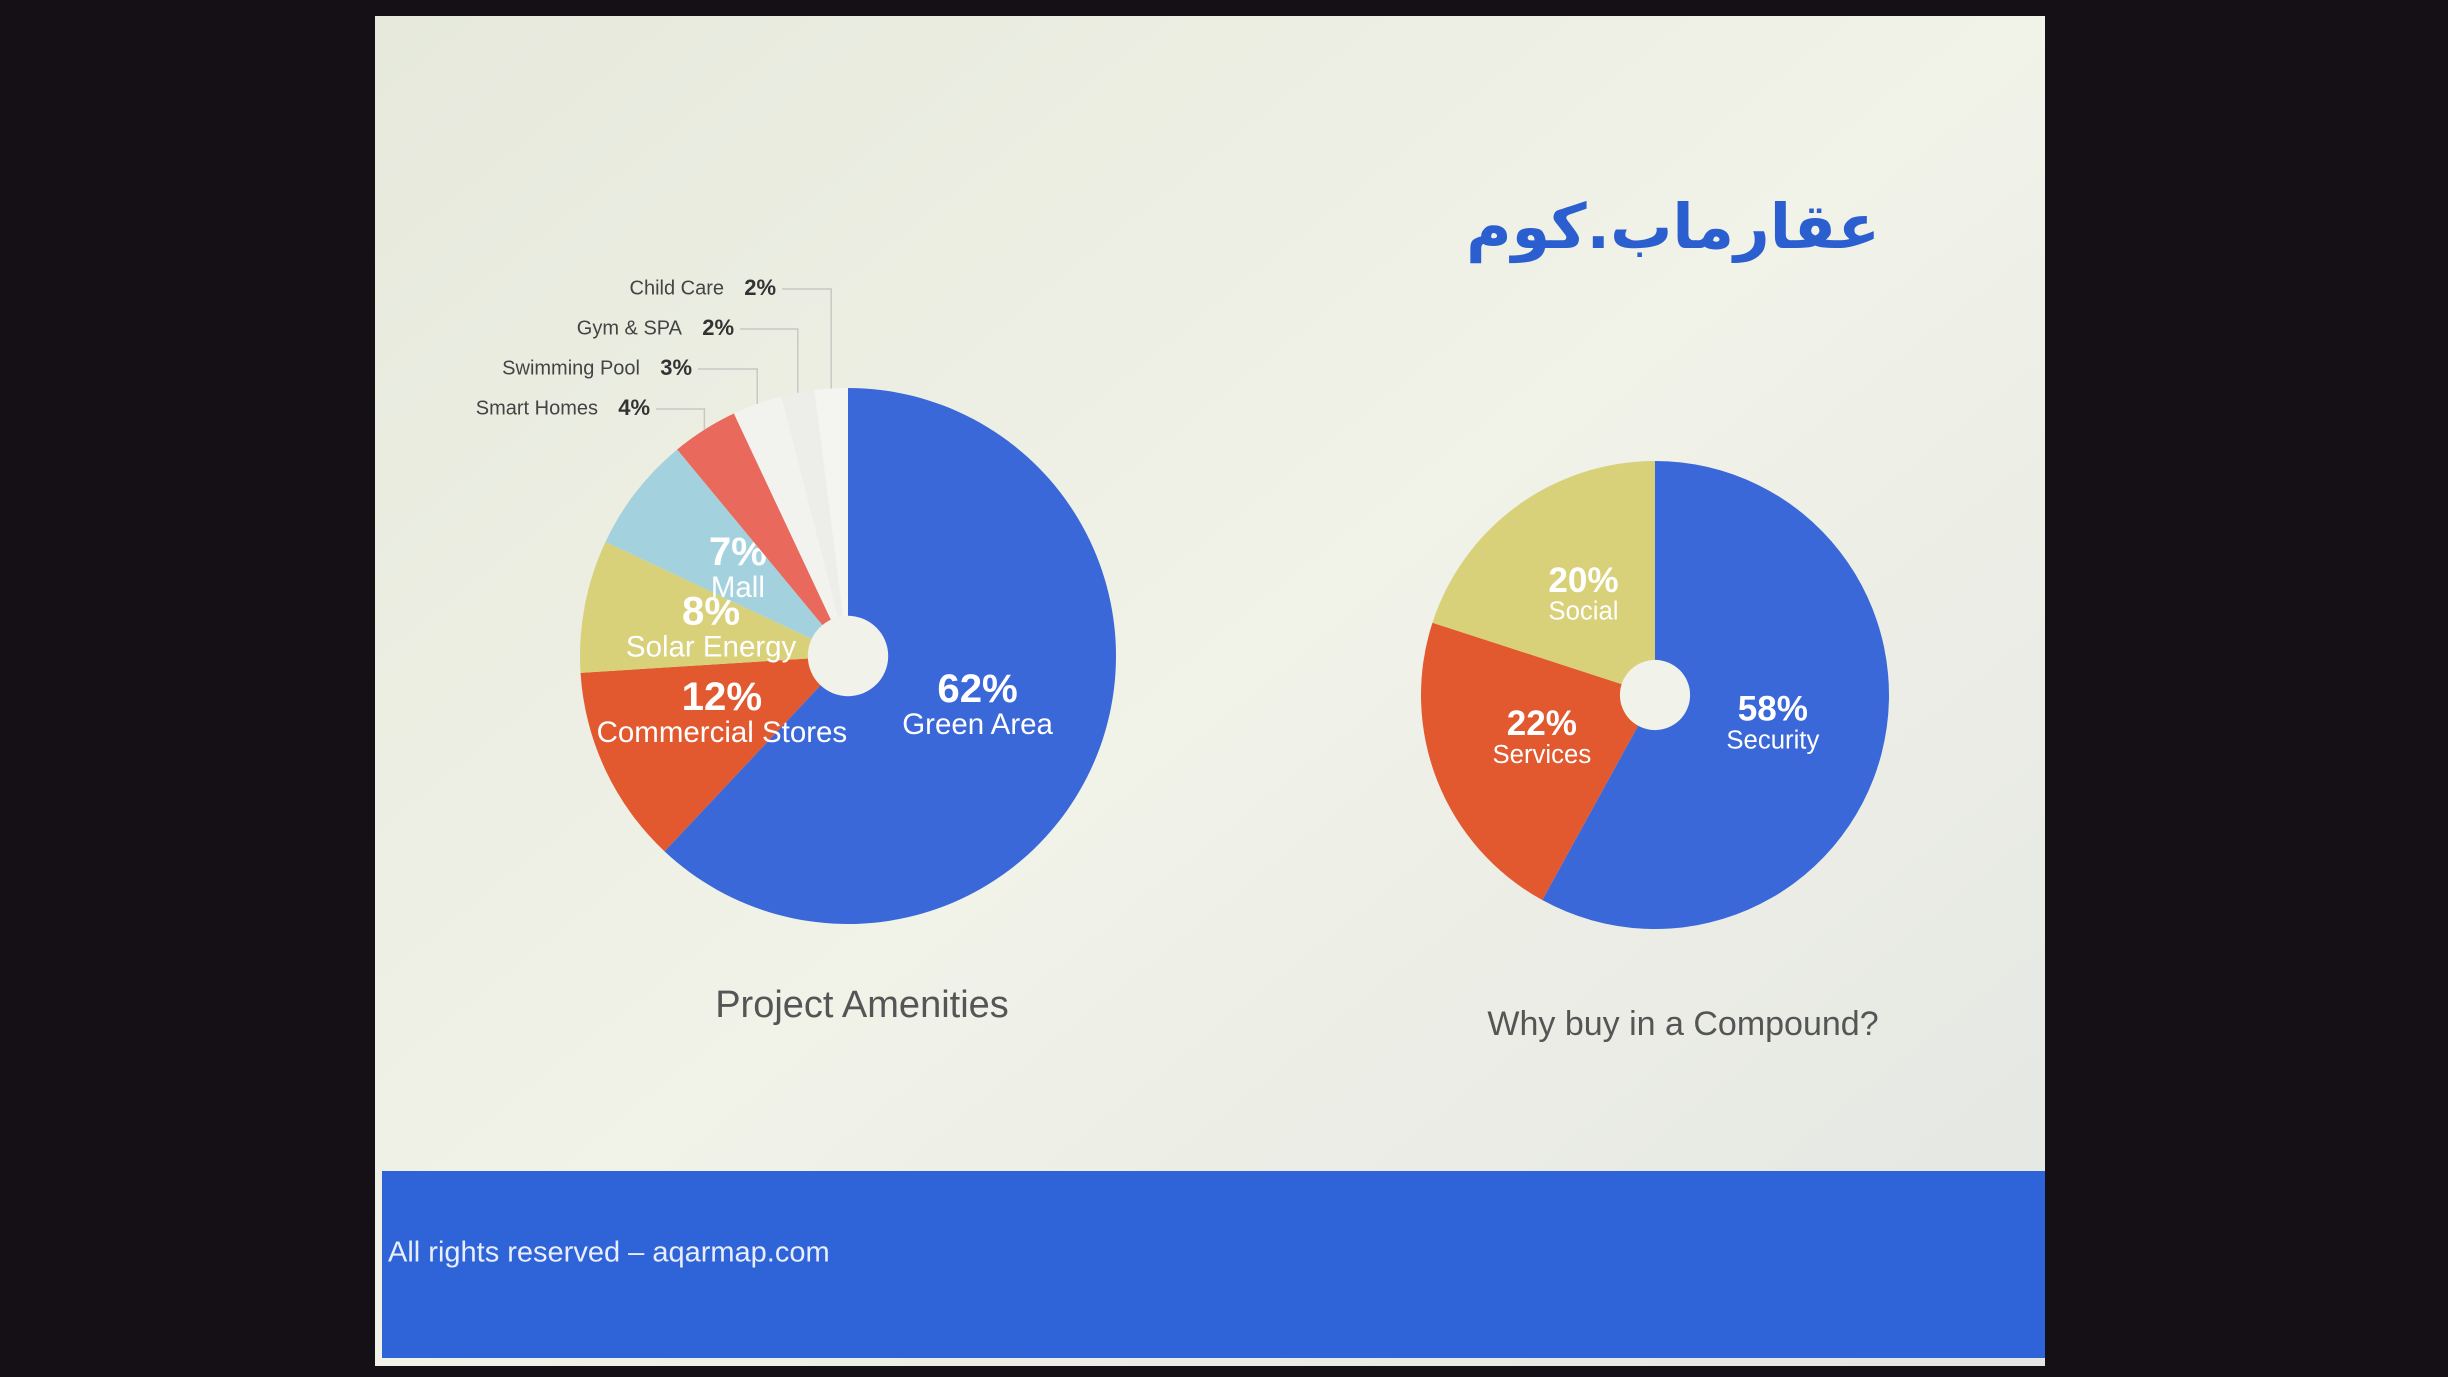 This screenshot has height=1377, width=2448. Describe the element at coordinates (722, 696) in the screenshot. I see `data-label: 12%` at that location.